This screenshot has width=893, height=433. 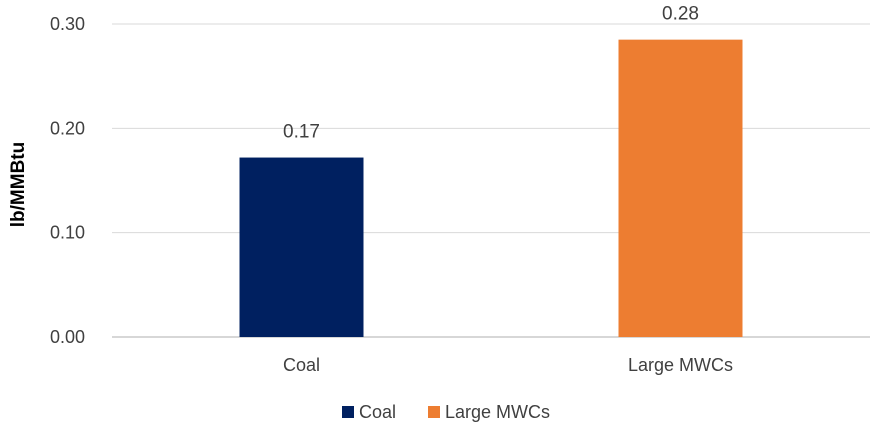 I want to click on y-tick-label: 0.10, so click(x=67, y=233).